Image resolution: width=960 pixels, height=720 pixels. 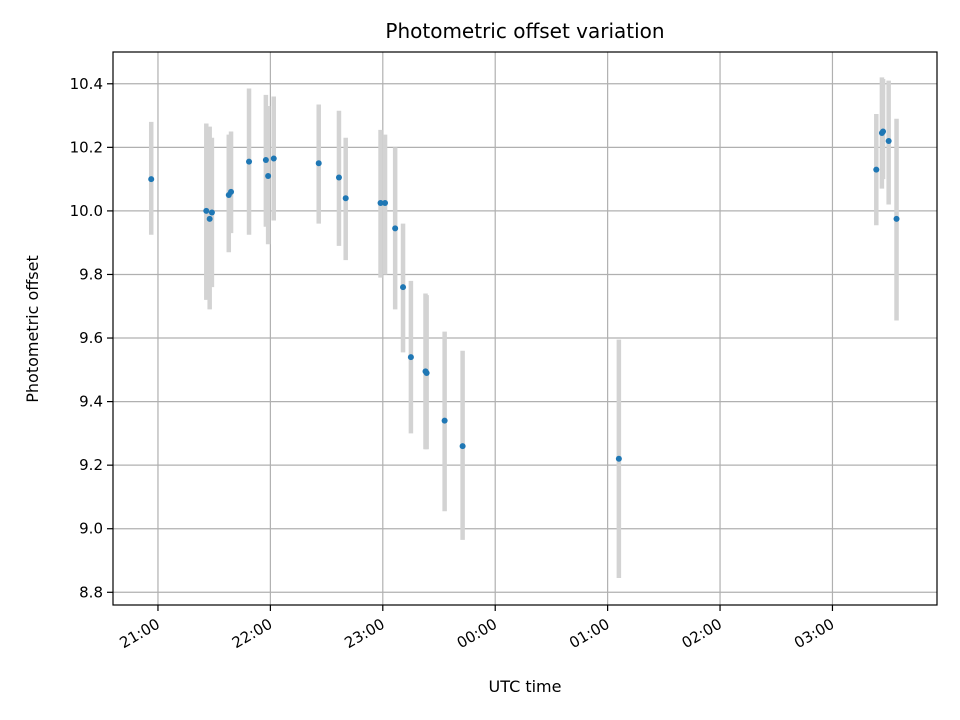 I want to click on y-tick-label: 10.0, so click(x=86, y=211).